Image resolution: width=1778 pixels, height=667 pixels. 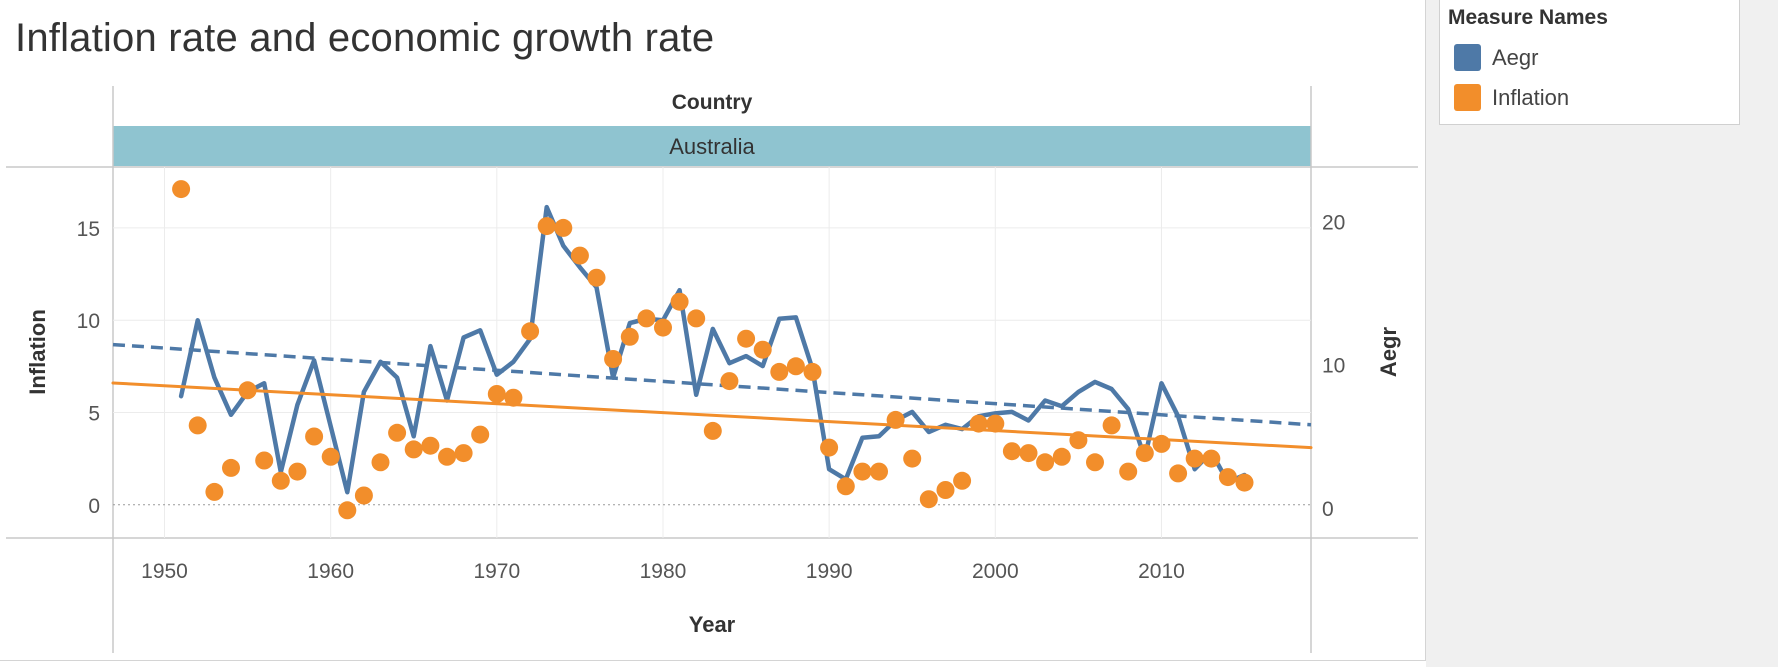 What do you see at coordinates (1467, 57) in the screenshot?
I see `legend-swatch-aegr` at bounding box center [1467, 57].